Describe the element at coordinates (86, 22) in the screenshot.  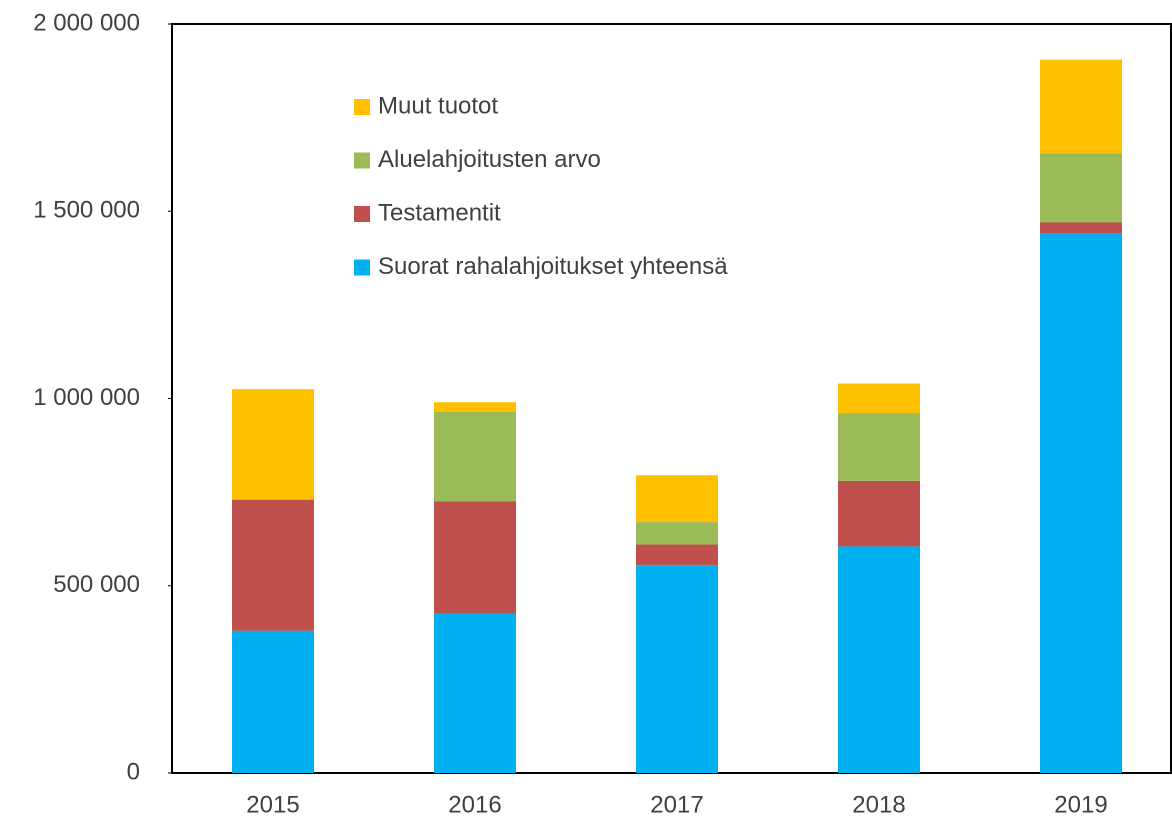
I see `y-tick-label: 2 000 000` at that location.